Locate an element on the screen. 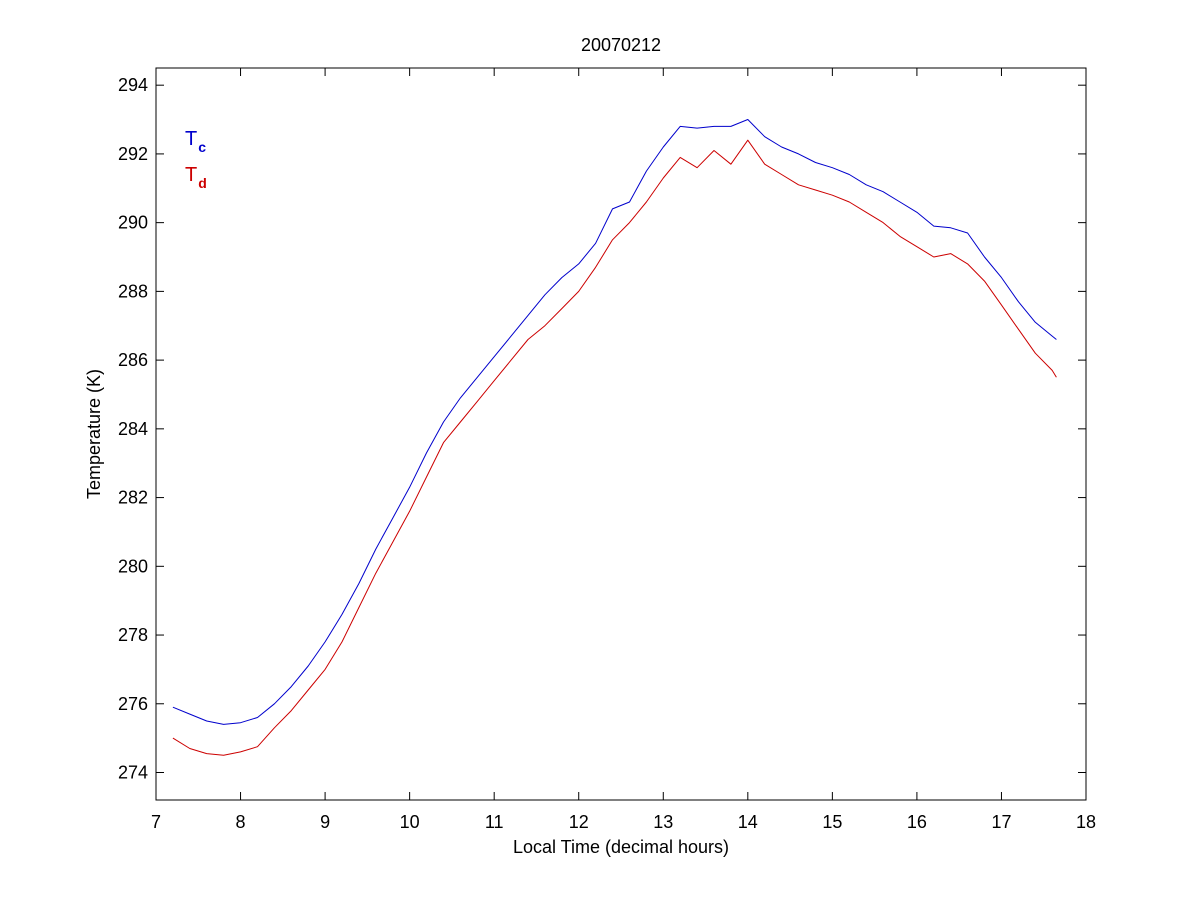 Image resolution: width=1200 pixels, height=900 pixels. x-tick-label: 11 is located at coordinates (494, 822).